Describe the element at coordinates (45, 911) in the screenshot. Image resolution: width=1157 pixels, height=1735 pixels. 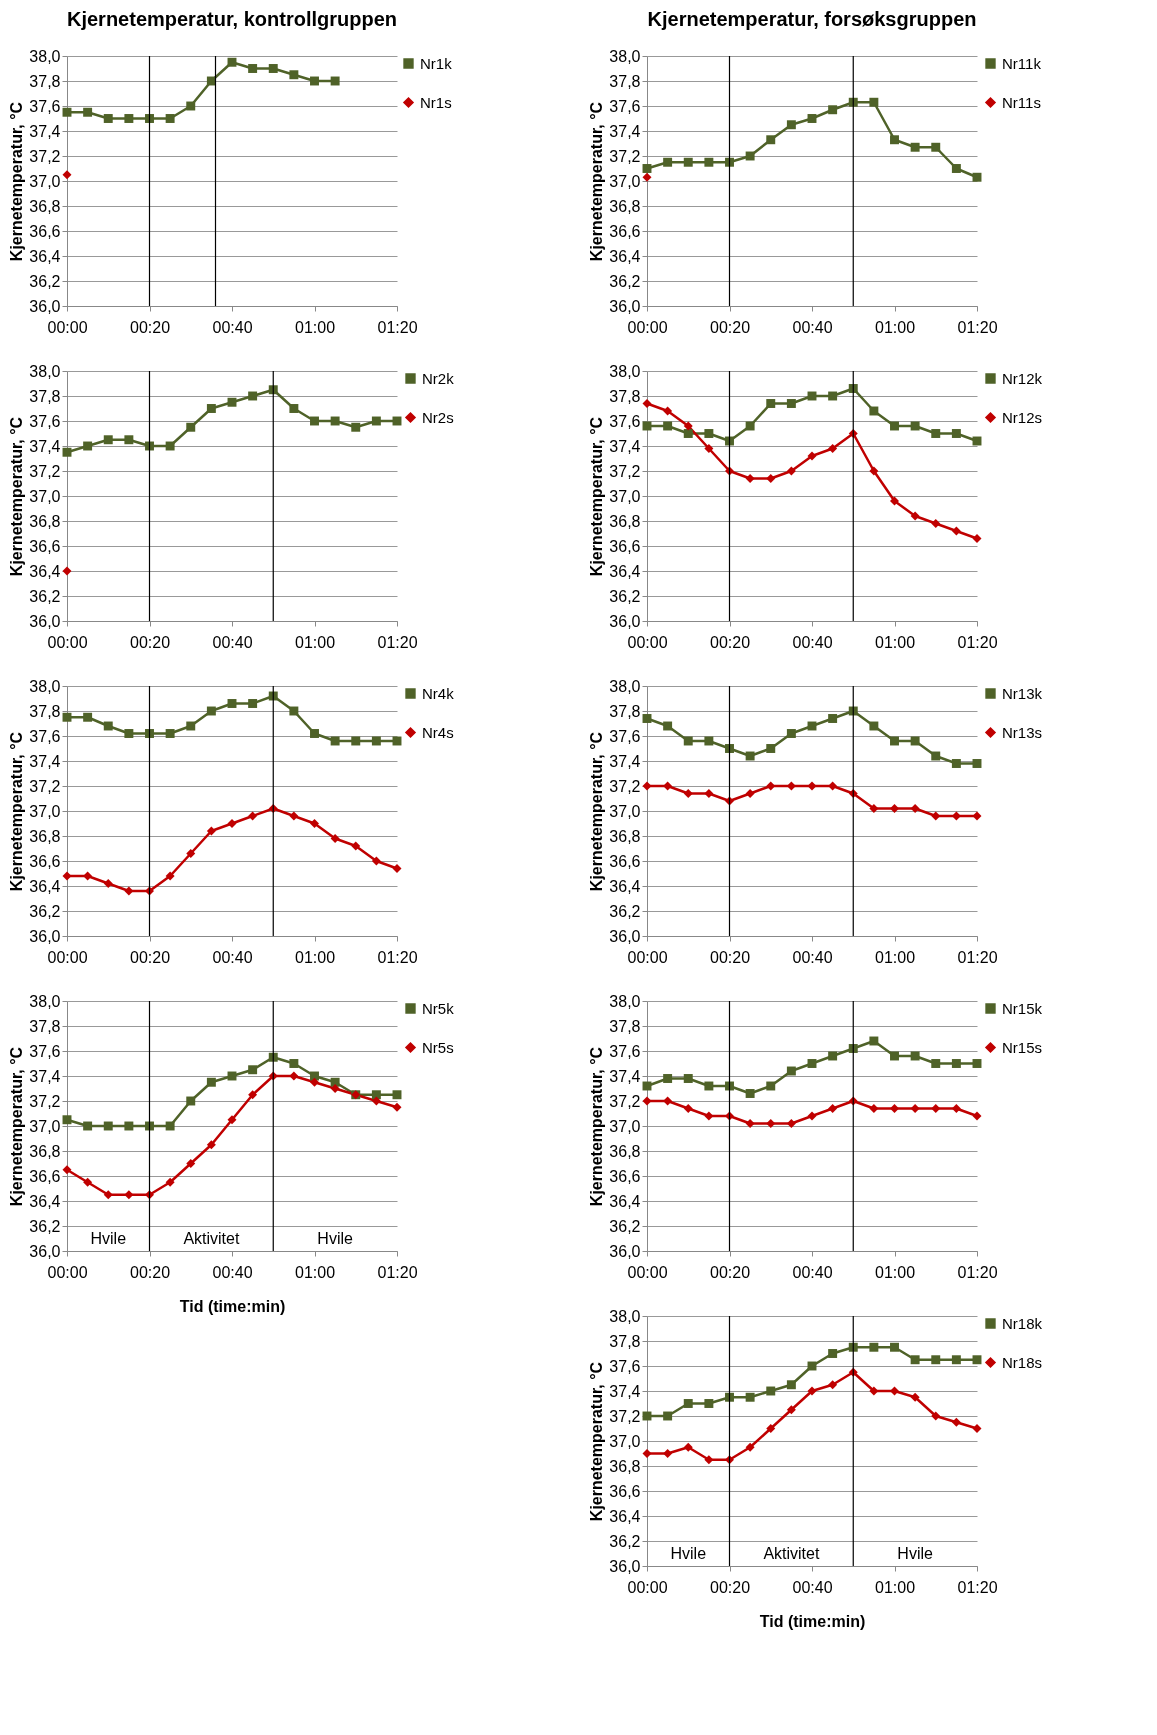
I see `y-tick-label: 36,2` at that location.